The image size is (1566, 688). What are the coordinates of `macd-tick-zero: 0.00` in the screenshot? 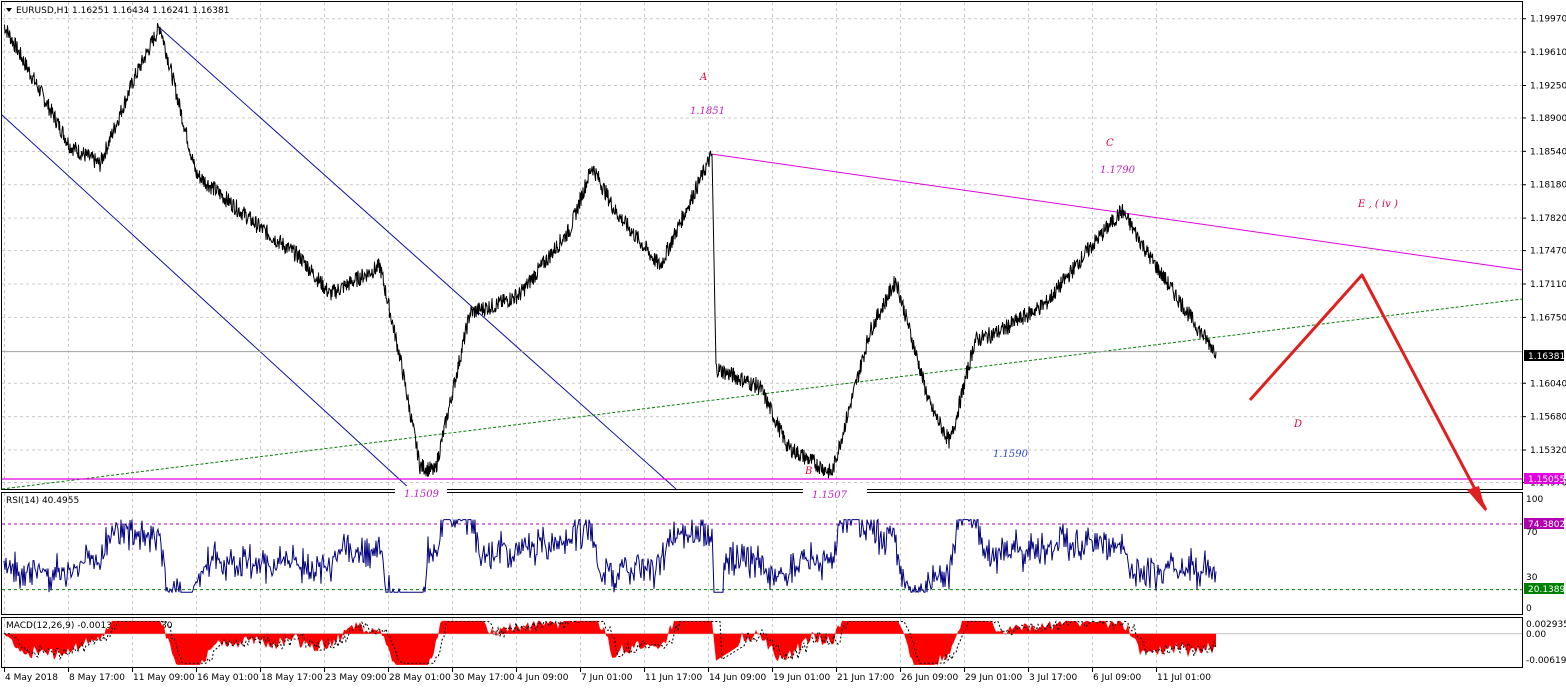 It's located at (1536, 635).